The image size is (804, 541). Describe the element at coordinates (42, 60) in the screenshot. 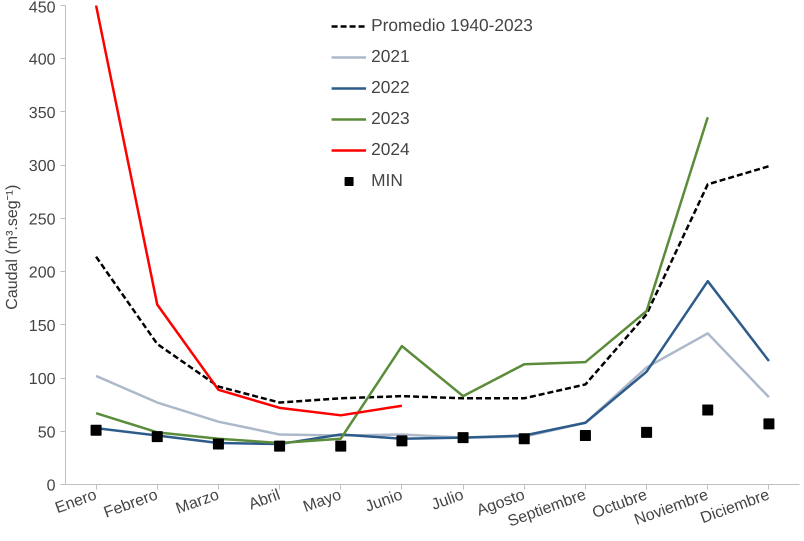

I see `y-tick-label: 400` at that location.